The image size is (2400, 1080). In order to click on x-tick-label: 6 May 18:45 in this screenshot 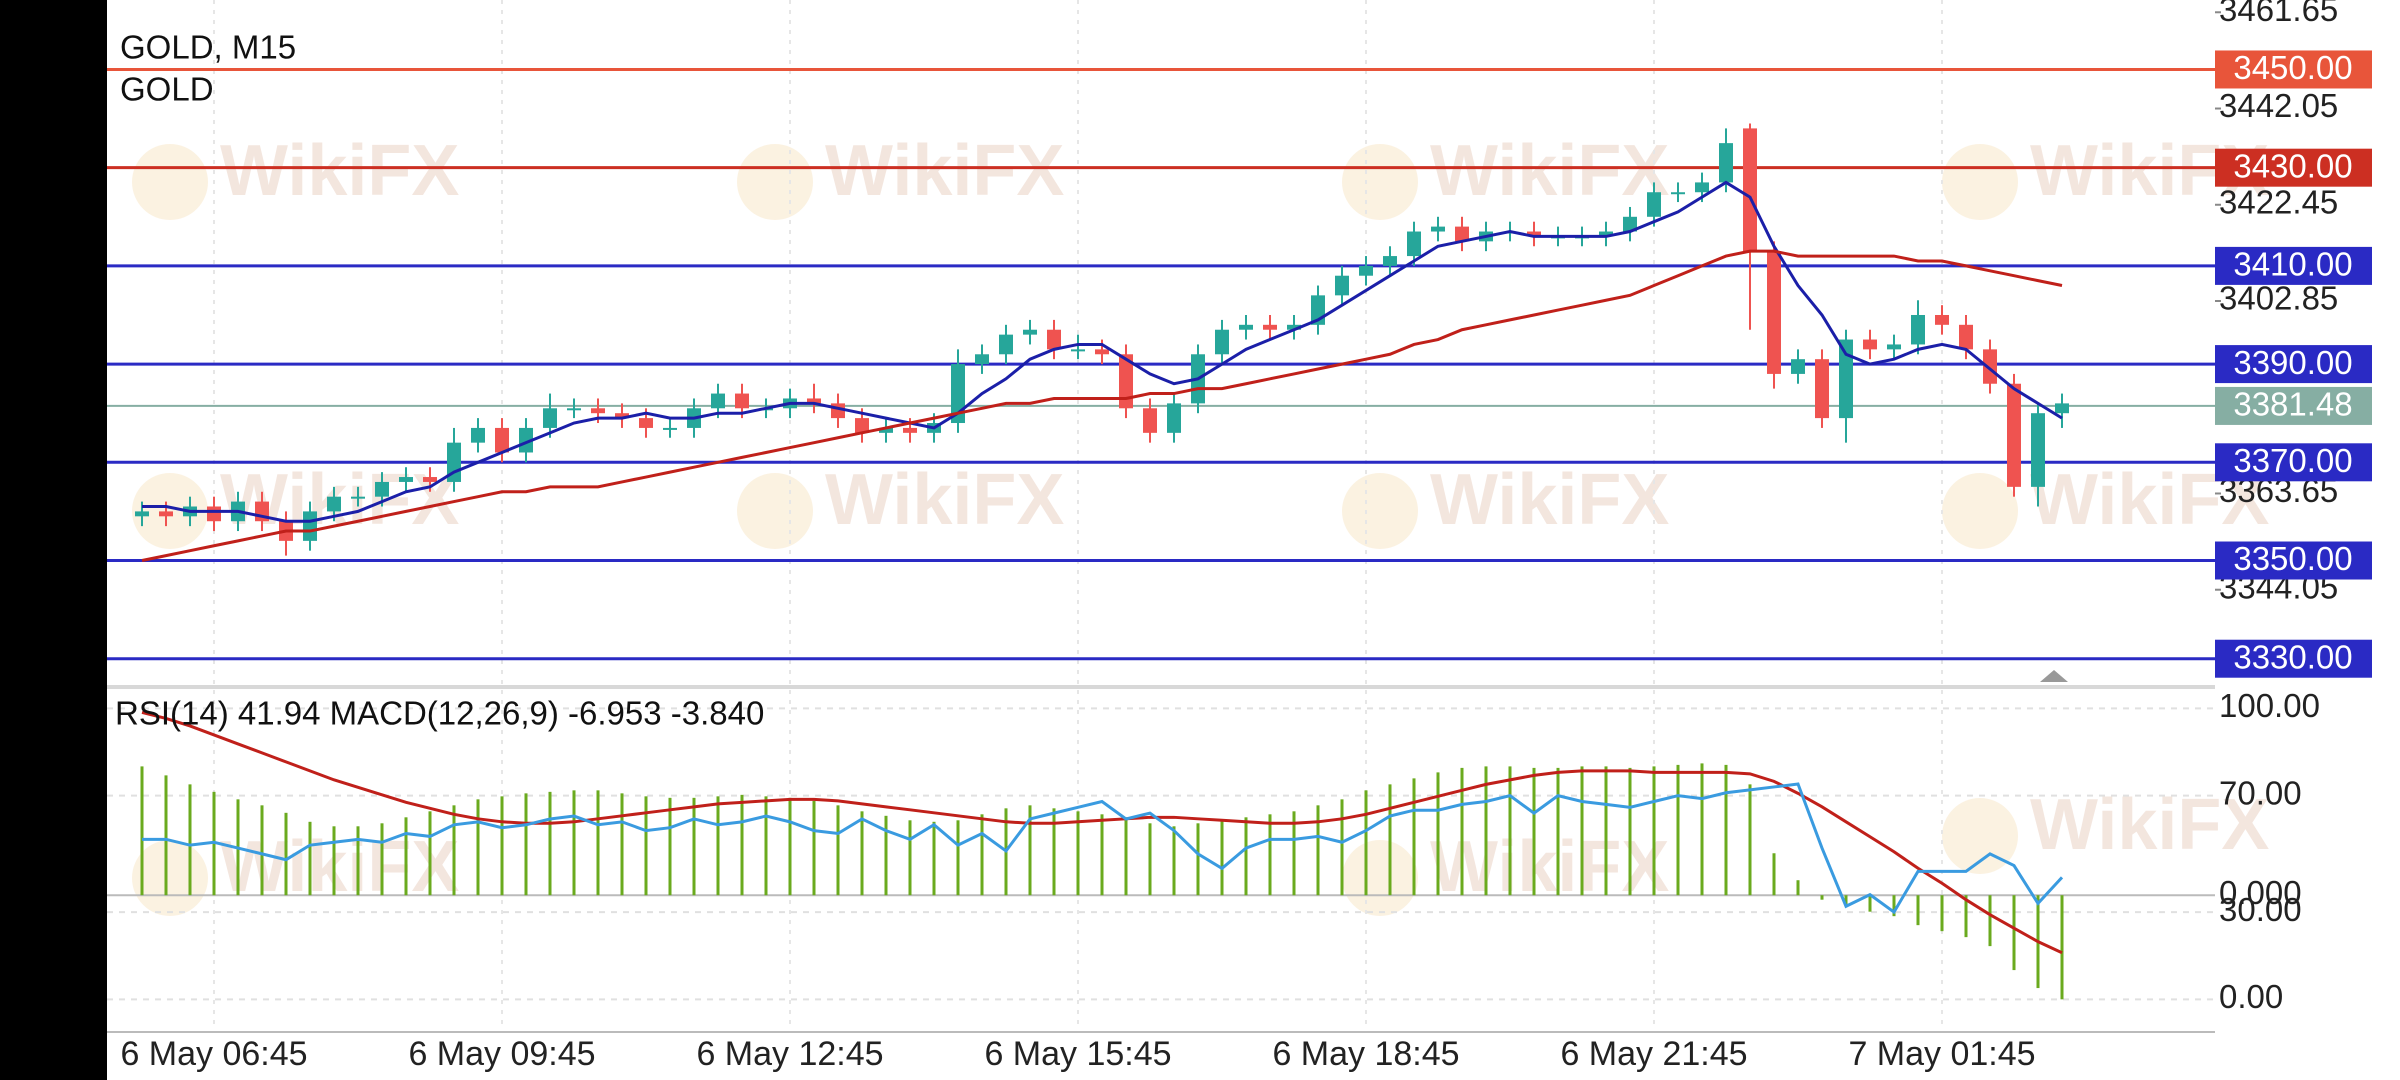, I will do `click(1365, 1054)`.